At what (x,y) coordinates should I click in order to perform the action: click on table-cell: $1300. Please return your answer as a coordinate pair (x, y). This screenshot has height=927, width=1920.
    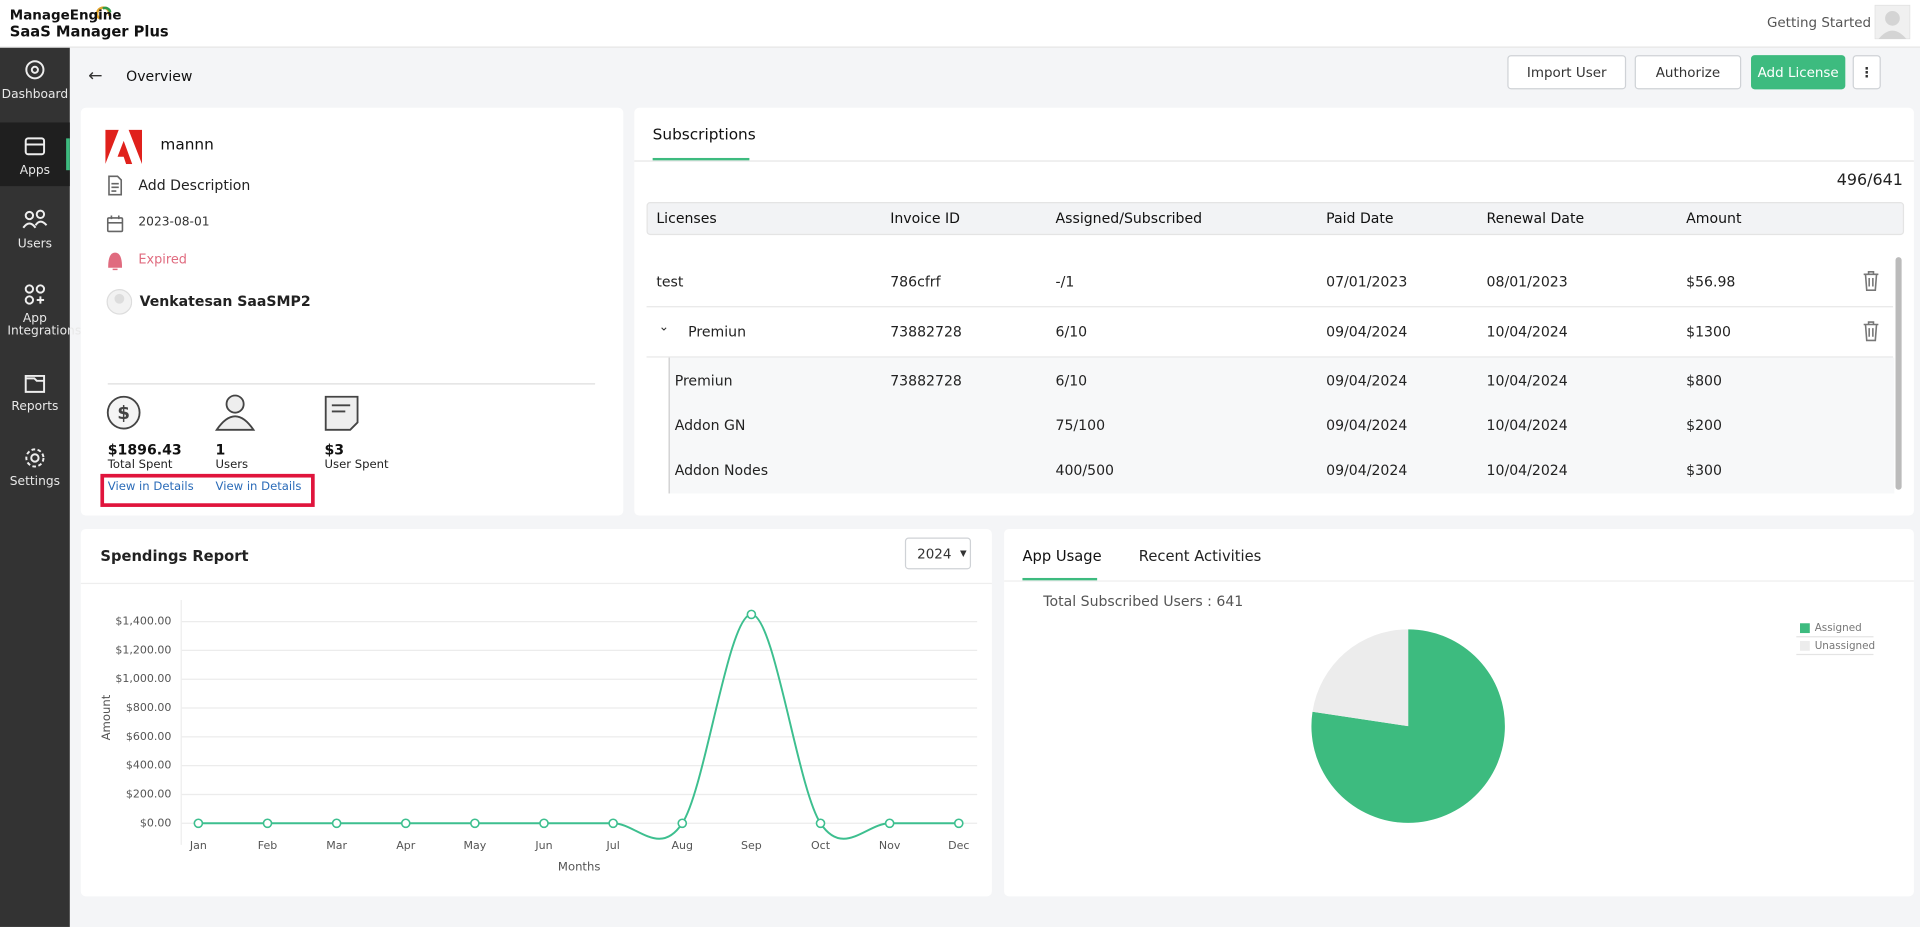
    Looking at the image, I should click on (1708, 332).